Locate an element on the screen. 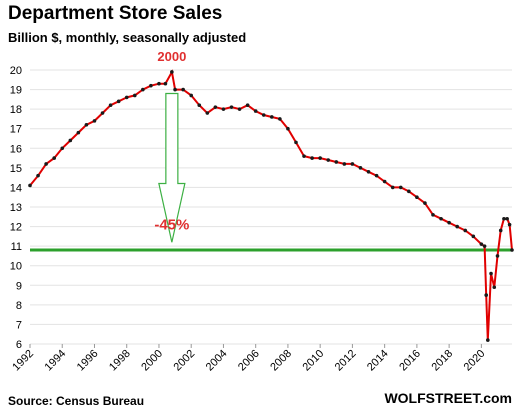 This screenshot has height=415, width=520. y-tick-label: 9 is located at coordinates (19, 286).